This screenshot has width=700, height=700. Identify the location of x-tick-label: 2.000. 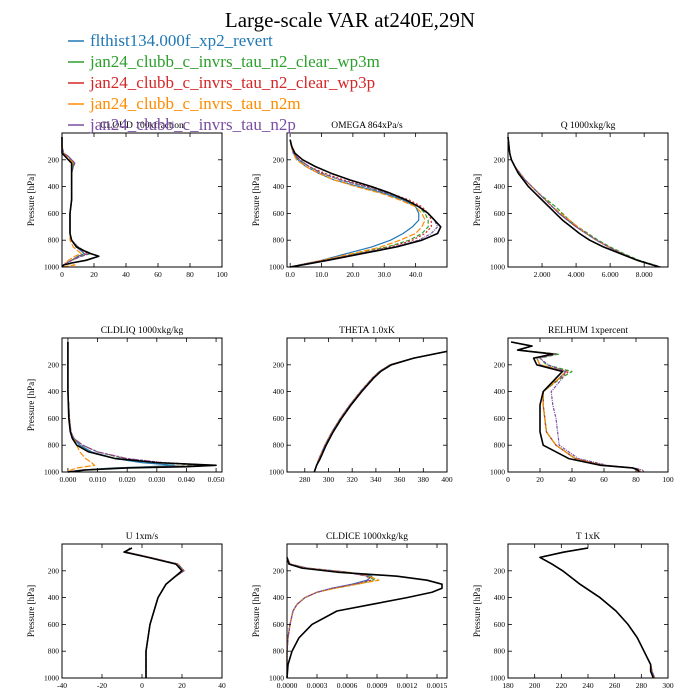
(542, 274).